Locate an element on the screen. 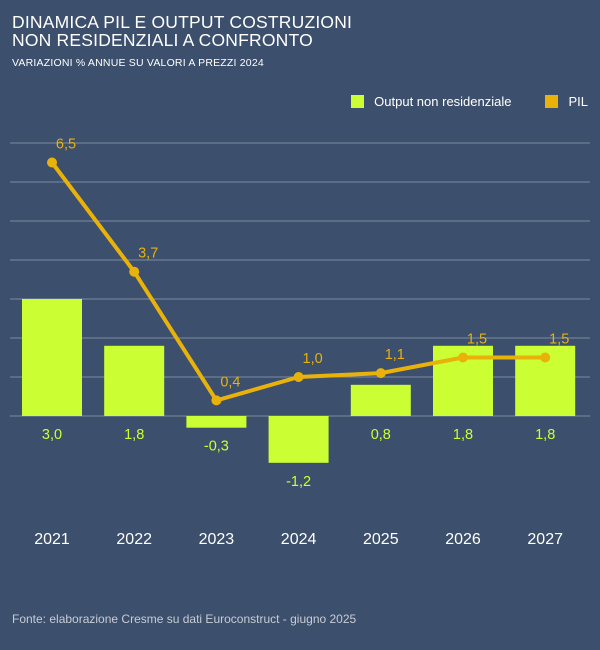 Image resolution: width=600 pixels, height=650 pixels. x-axis-labels: 2021 2022 2023 2024 2025 2026 2027 is located at coordinates (298, 539).